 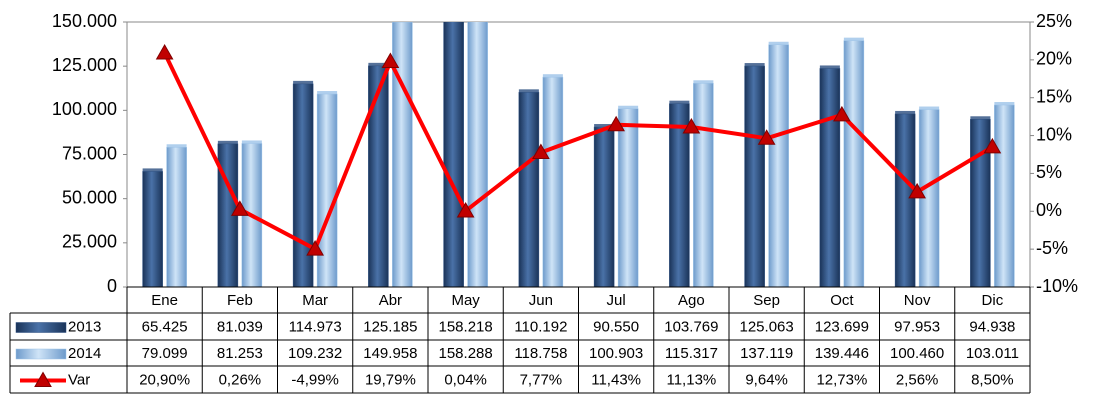 What do you see at coordinates (1049, 172) in the screenshot?
I see `y2-tick-label: 5%` at bounding box center [1049, 172].